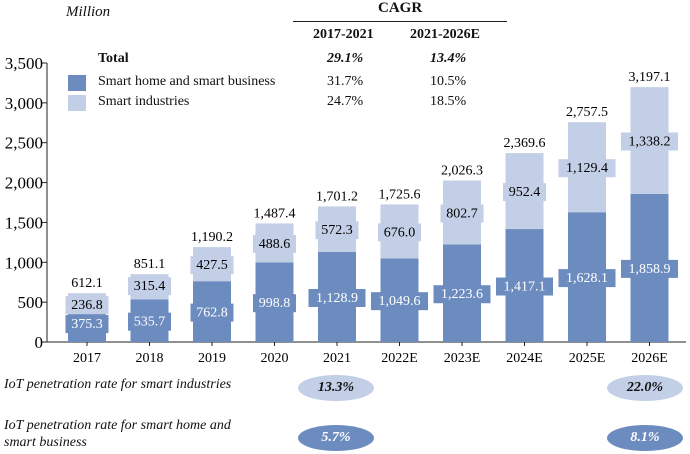 Image resolution: width=690 pixels, height=454 pixels. Describe the element at coordinates (448, 81) in the screenshot. I see `cagr-smart-home-2021-2026: 10.5%` at that location.